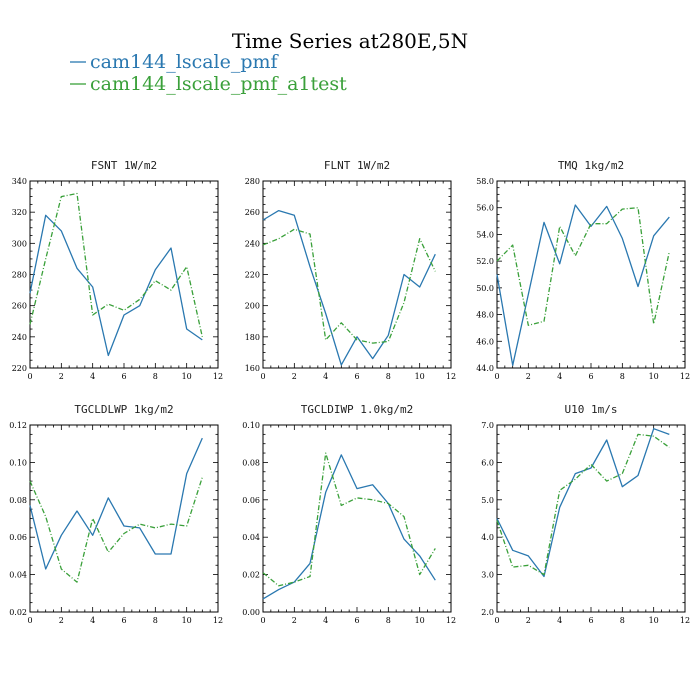 This screenshot has height=700, width=700. I want to click on chart-panel-1: FSNT 1W/m2 0 2 4 6 8 10 12 220 240 260 280 300 320 340, so click(117, 270).